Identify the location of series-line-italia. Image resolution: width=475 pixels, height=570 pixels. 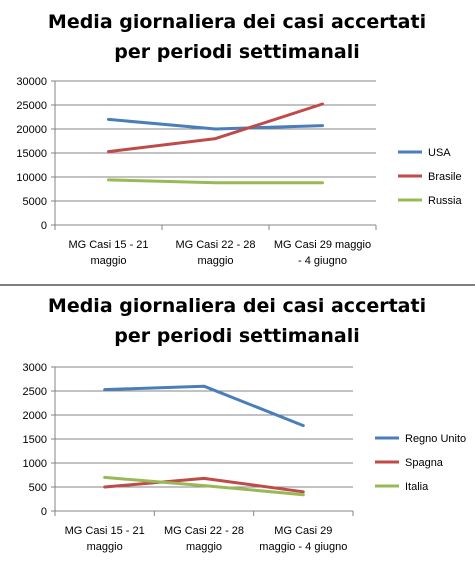
(204, 486).